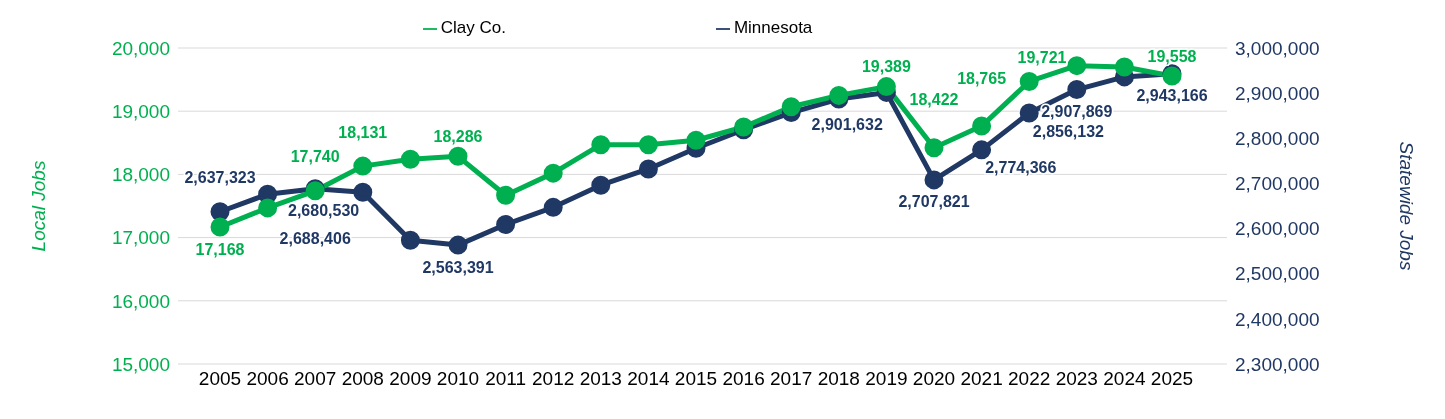  Describe the element at coordinates (1277, 93) in the screenshot. I see `y2-tick-label: 2,900,000` at that location.